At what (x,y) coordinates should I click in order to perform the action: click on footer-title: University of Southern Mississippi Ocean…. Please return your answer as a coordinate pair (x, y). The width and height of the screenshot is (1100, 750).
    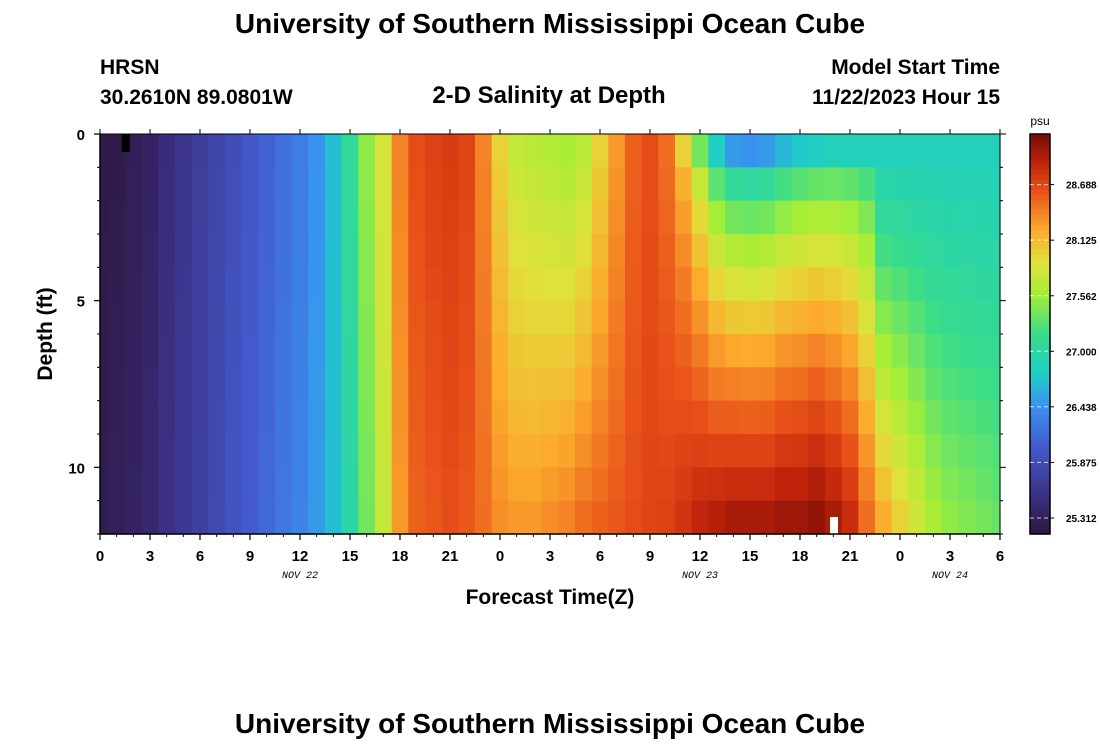
    Looking at the image, I should click on (550, 723).